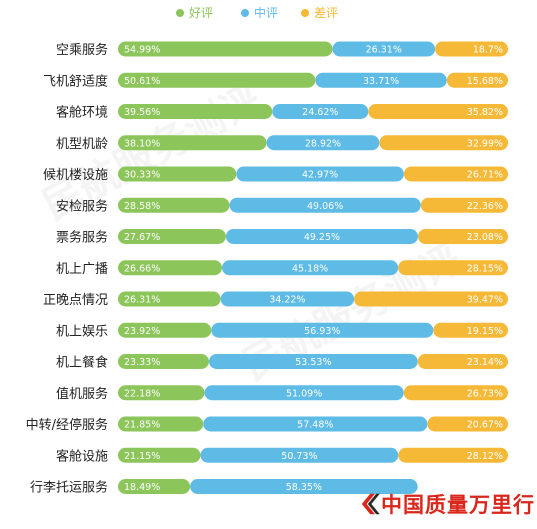 Image resolution: width=537 pixels, height=529 pixels. I want to click on data-label: 28.58%, so click(142, 206).